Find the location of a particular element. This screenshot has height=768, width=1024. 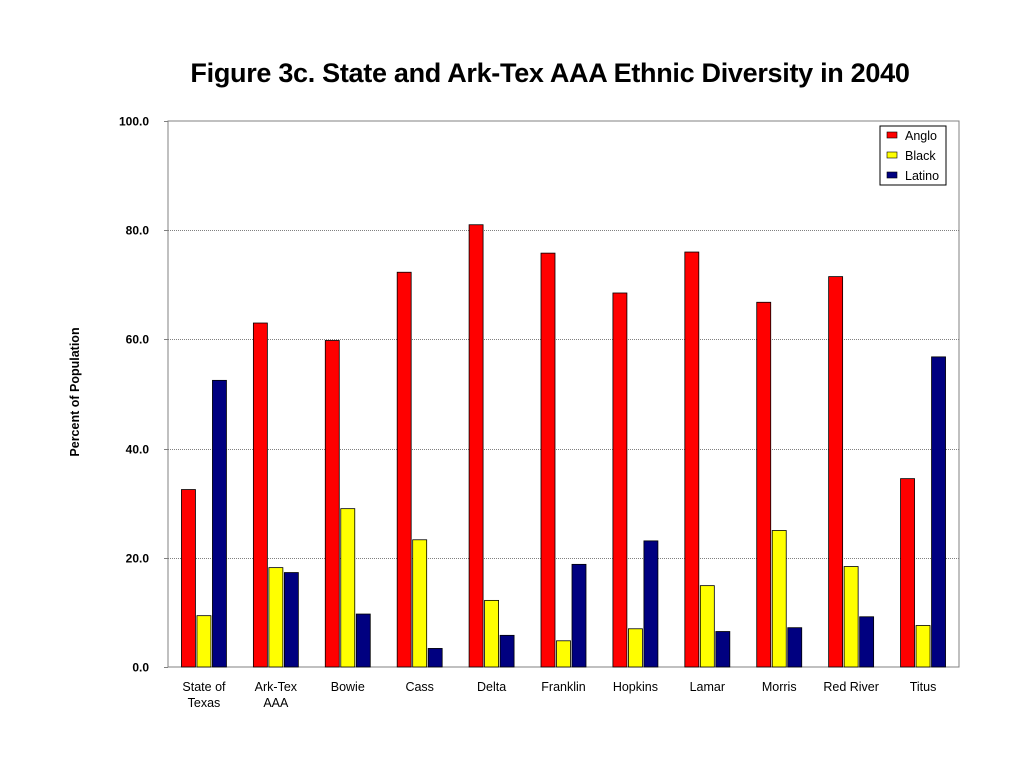

y-axis-ticks: 0.0 20.0 40.0 60.0 80.0 100.0 is located at coordinates (143, 395).